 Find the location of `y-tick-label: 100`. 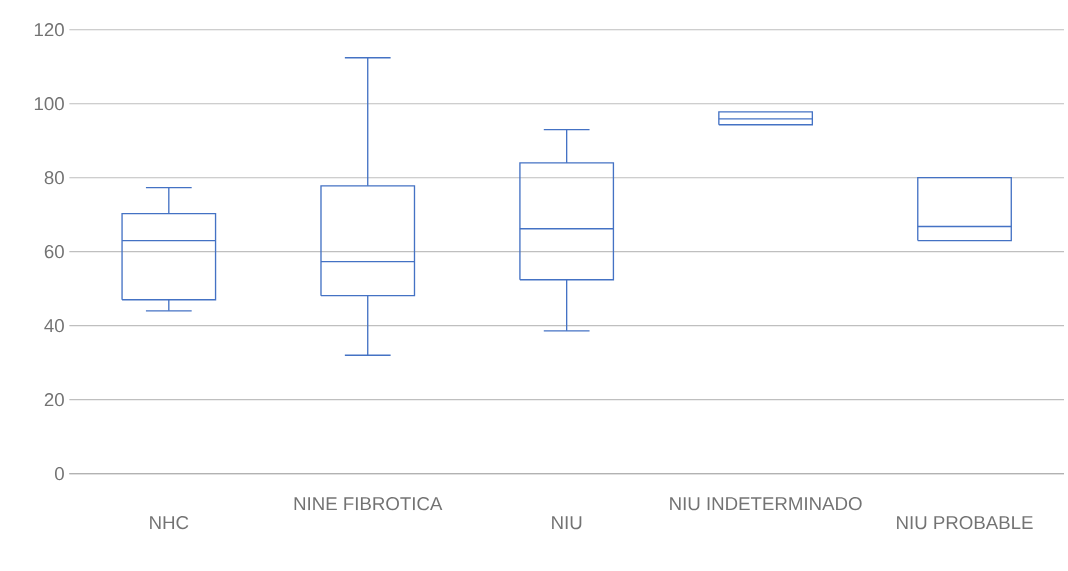

y-tick-label: 100 is located at coordinates (49, 104).